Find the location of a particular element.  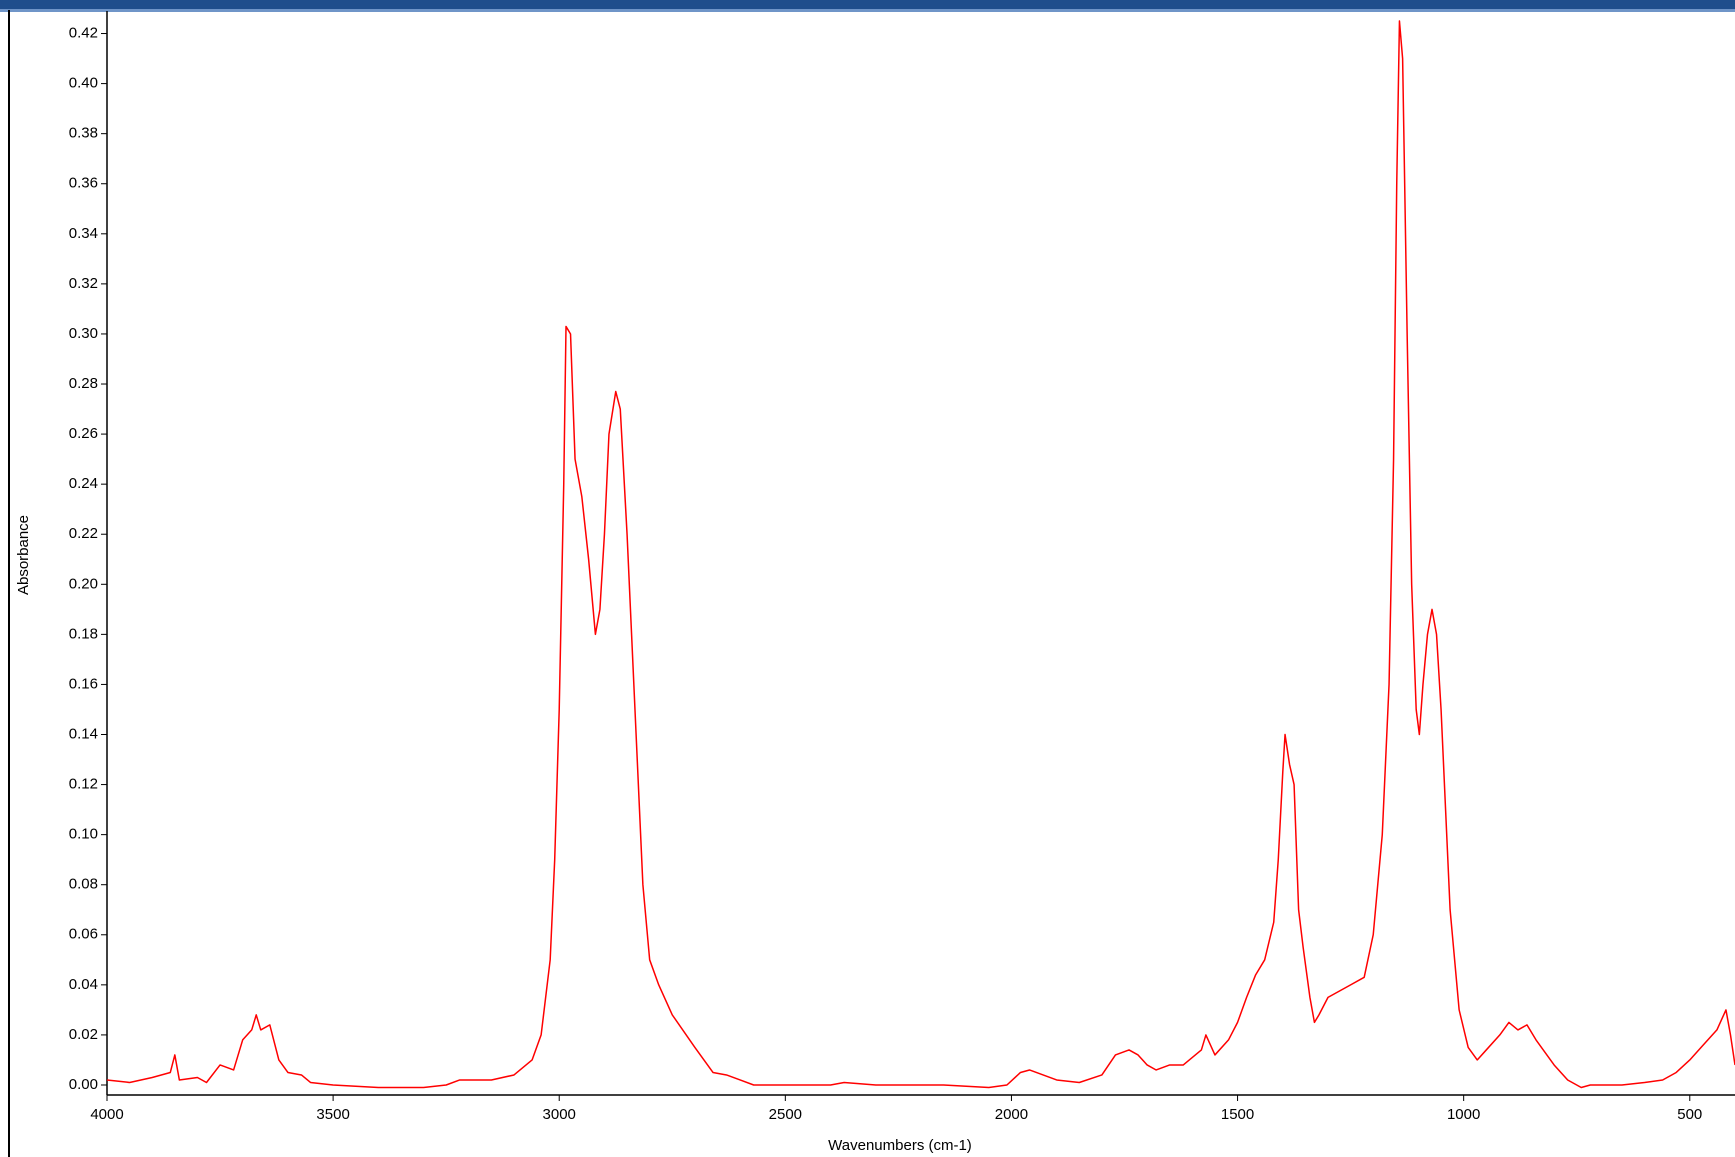

y-tick-label: 0.38 is located at coordinates (83, 133).